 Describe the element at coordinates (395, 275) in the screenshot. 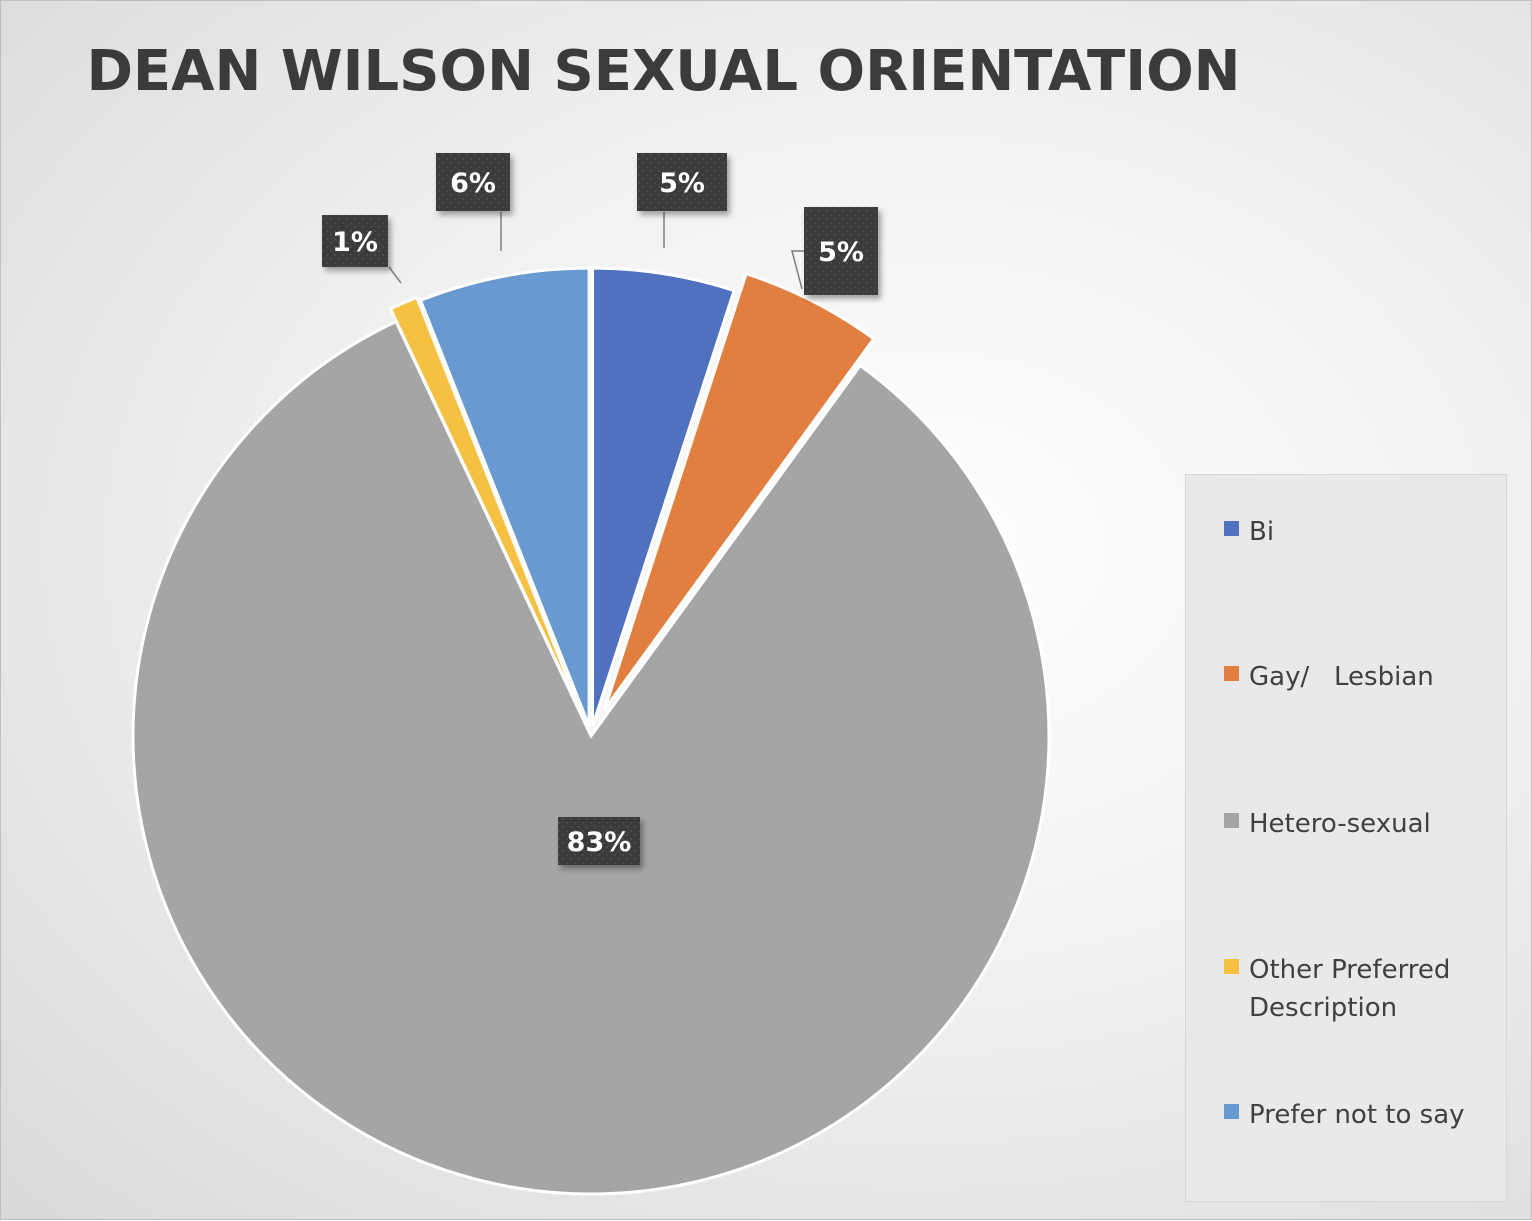

I see `leader-line-other-preferred-description` at that location.